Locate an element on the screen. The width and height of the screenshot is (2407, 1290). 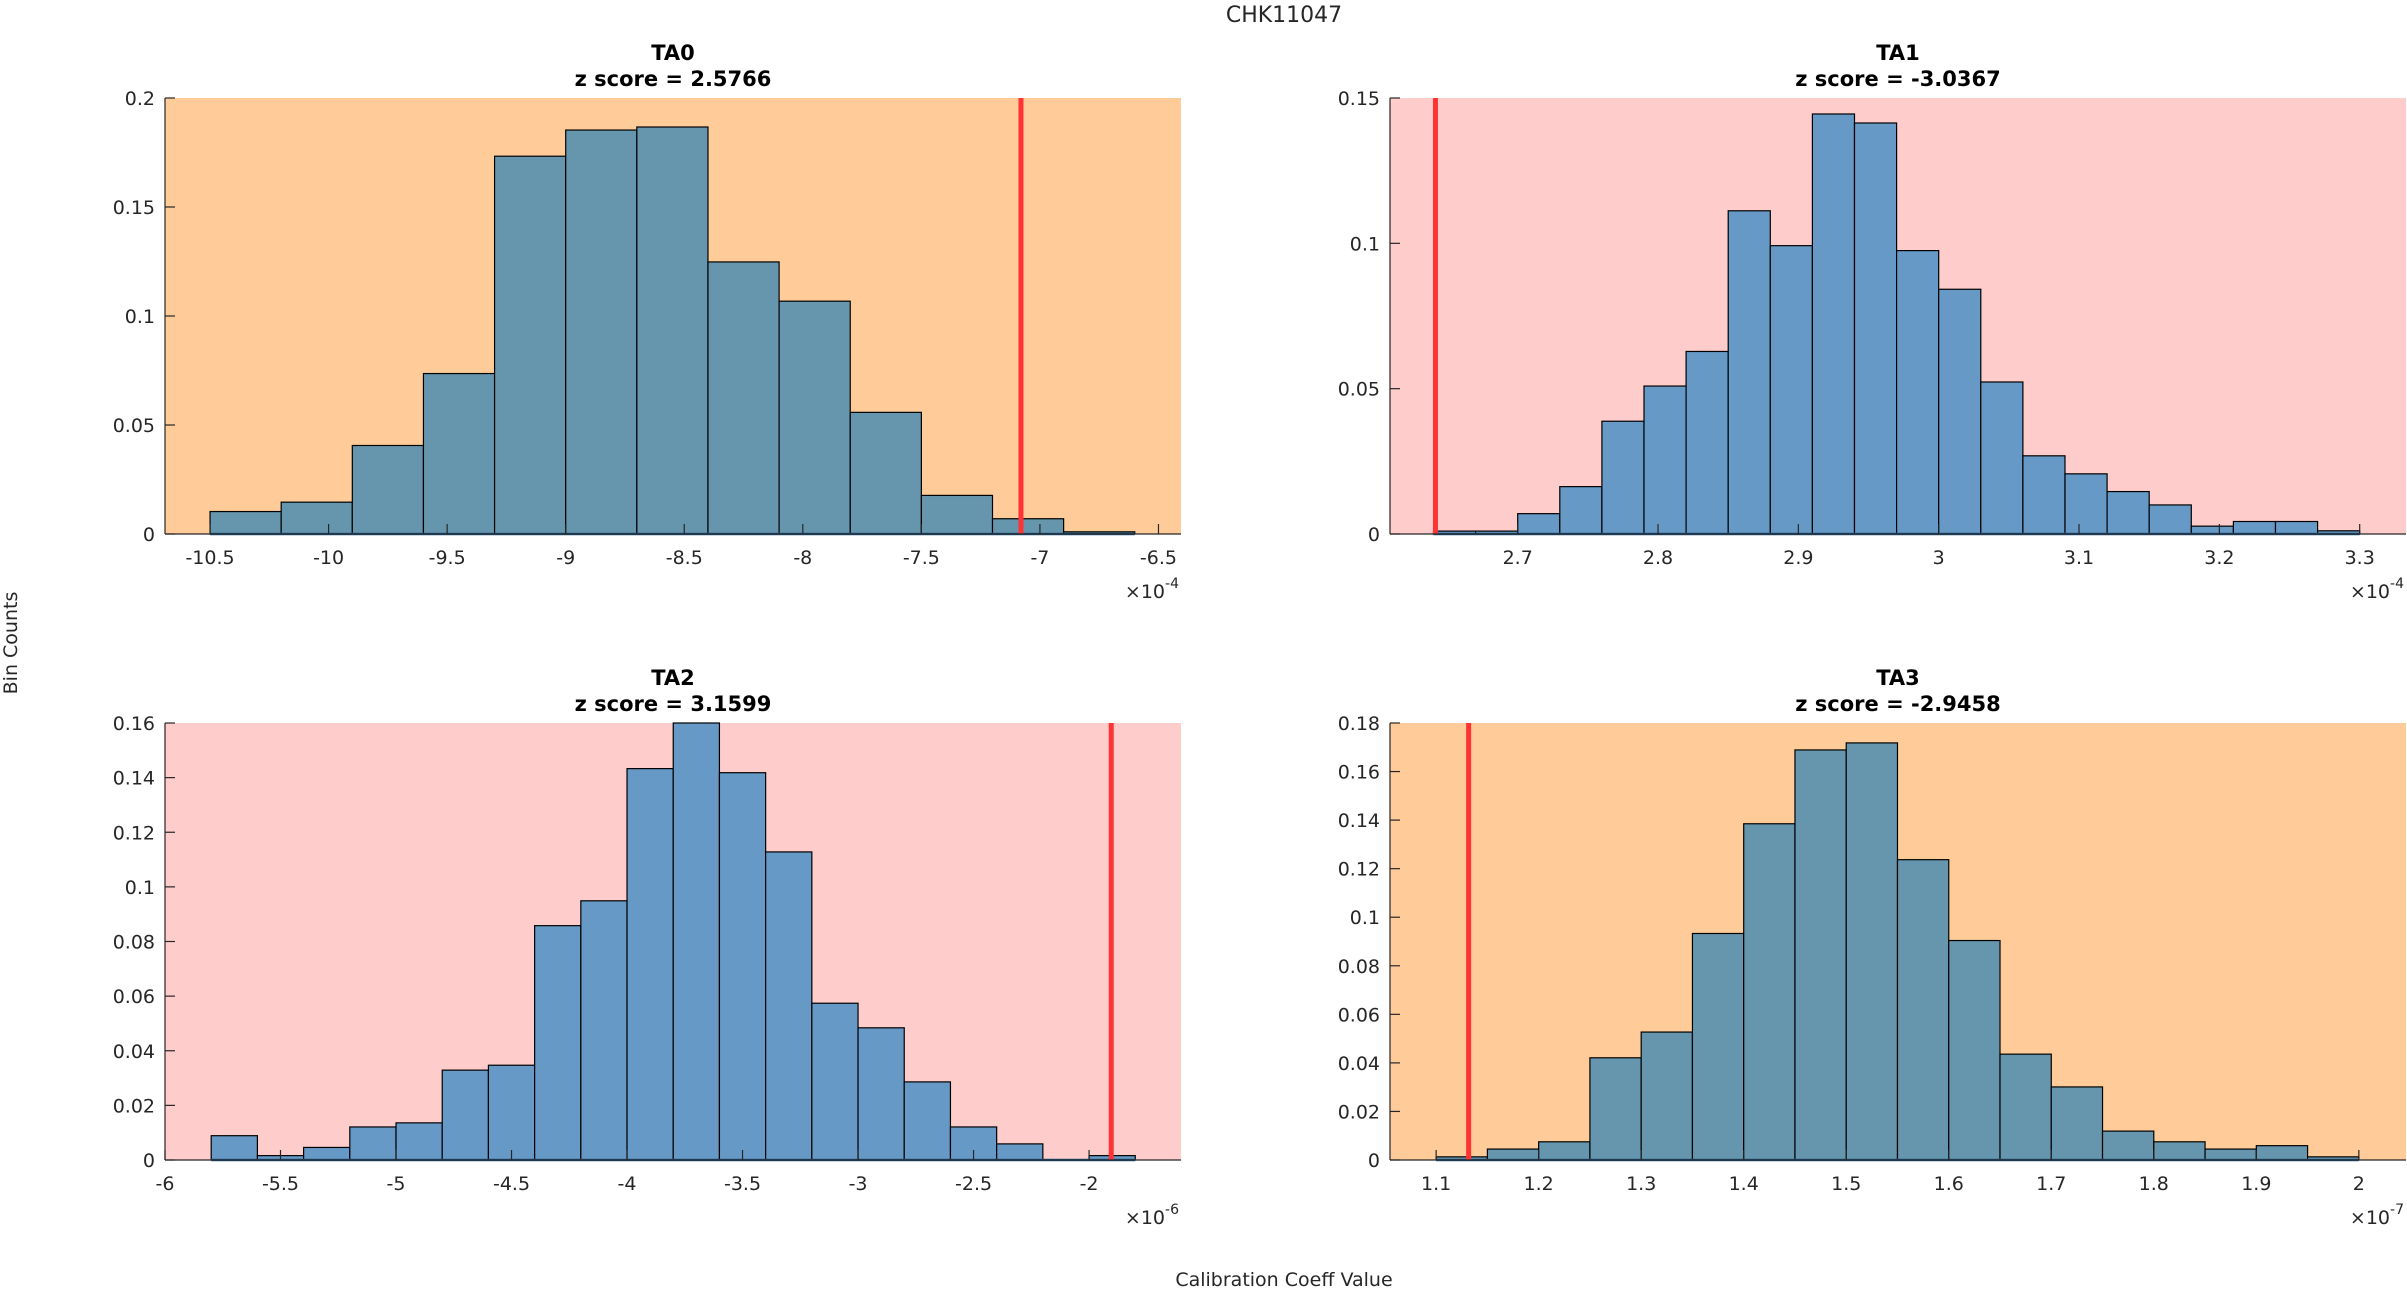
x-tick-label: -3 is located at coordinates (858, 1184).